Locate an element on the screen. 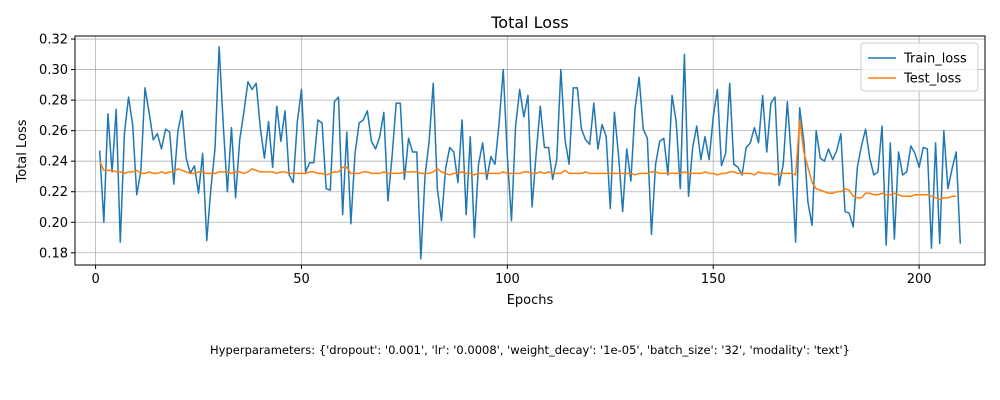 Image resolution: width=1000 pixels, height=400 pixels. y-tick-label: 0.30 is located at coordinates (53, 70).